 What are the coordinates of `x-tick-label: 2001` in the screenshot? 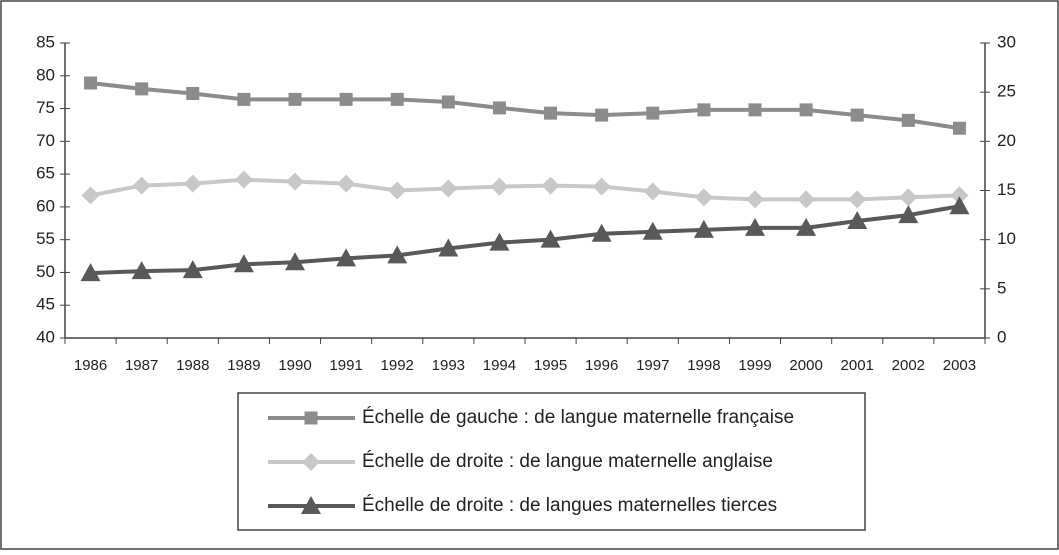 It's located at (857, 365).